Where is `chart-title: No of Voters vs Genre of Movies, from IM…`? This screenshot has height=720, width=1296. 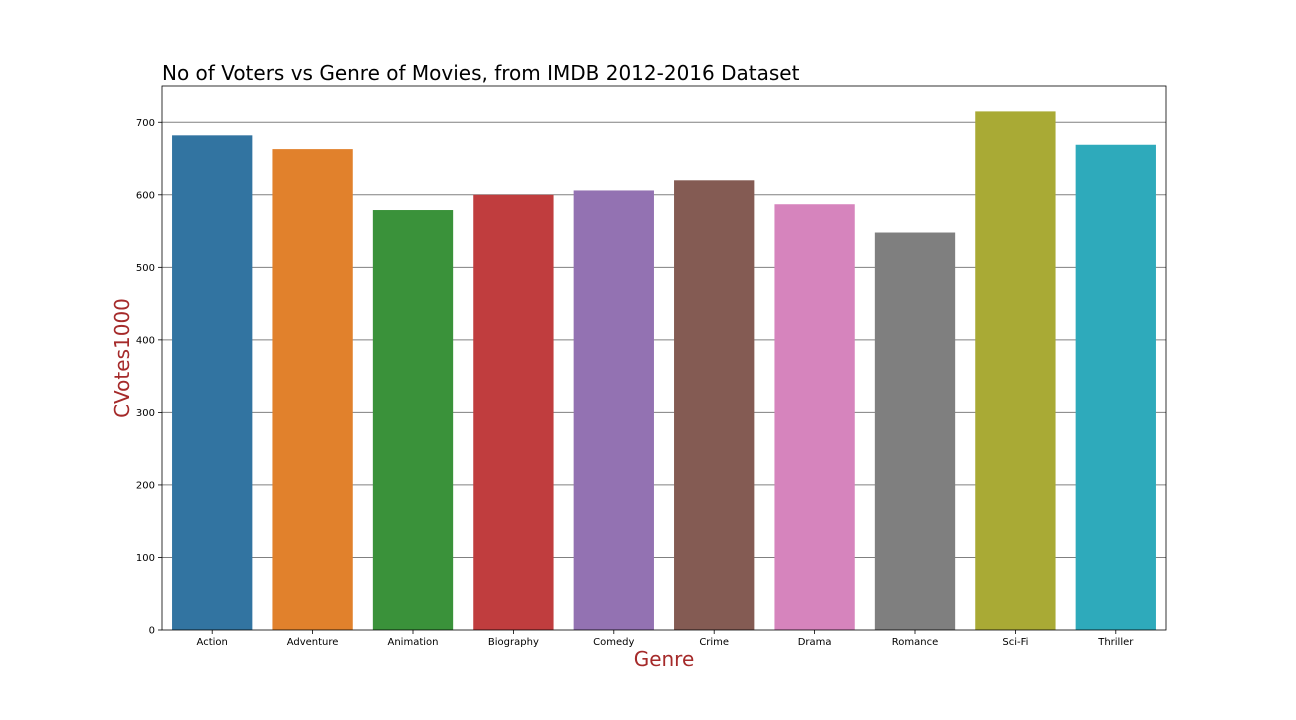
chart-title: No of Voters vs Genre of Movies, from IM… is located at coordinates (481, 73).